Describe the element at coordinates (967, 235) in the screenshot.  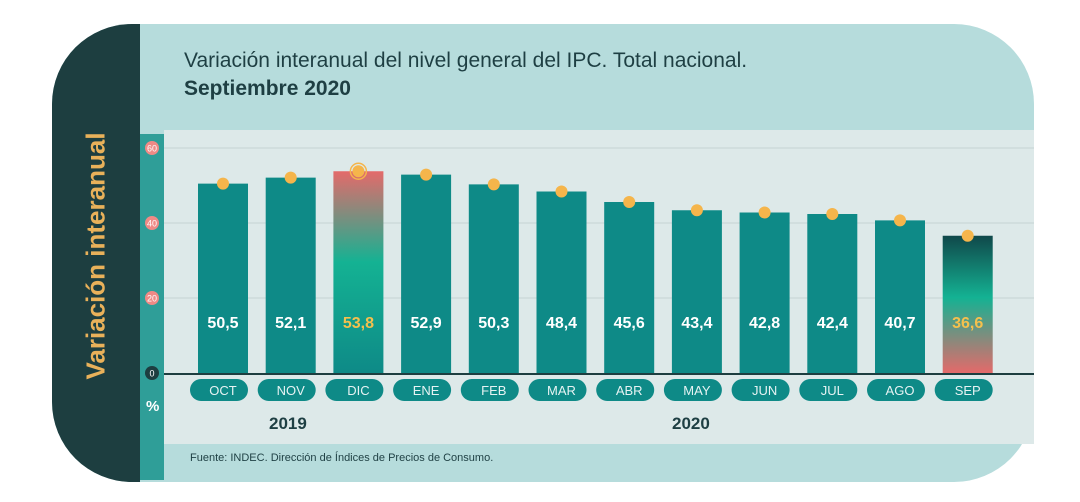
I see `dot-sep` at that location.